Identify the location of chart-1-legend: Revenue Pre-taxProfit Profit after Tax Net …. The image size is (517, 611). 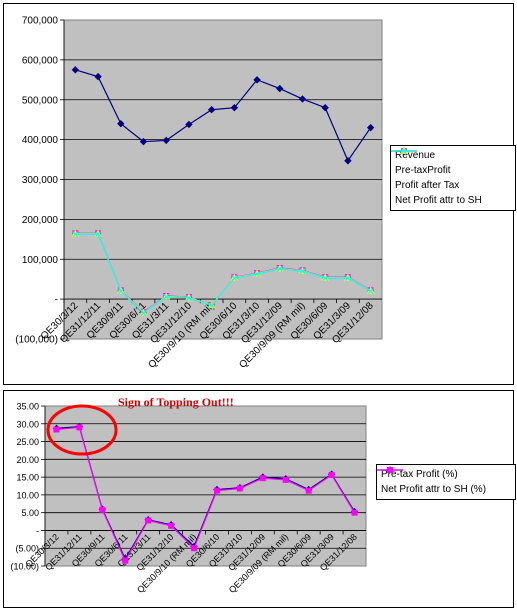
(453, 178).